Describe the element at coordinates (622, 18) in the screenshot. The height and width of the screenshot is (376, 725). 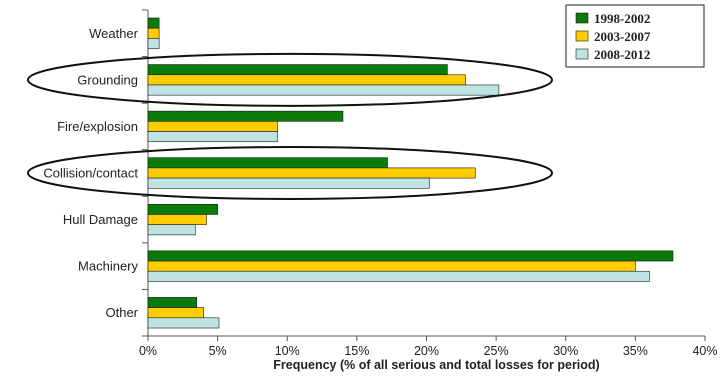
I see `legend-label-1998-2002: 1998-2002` at that location.